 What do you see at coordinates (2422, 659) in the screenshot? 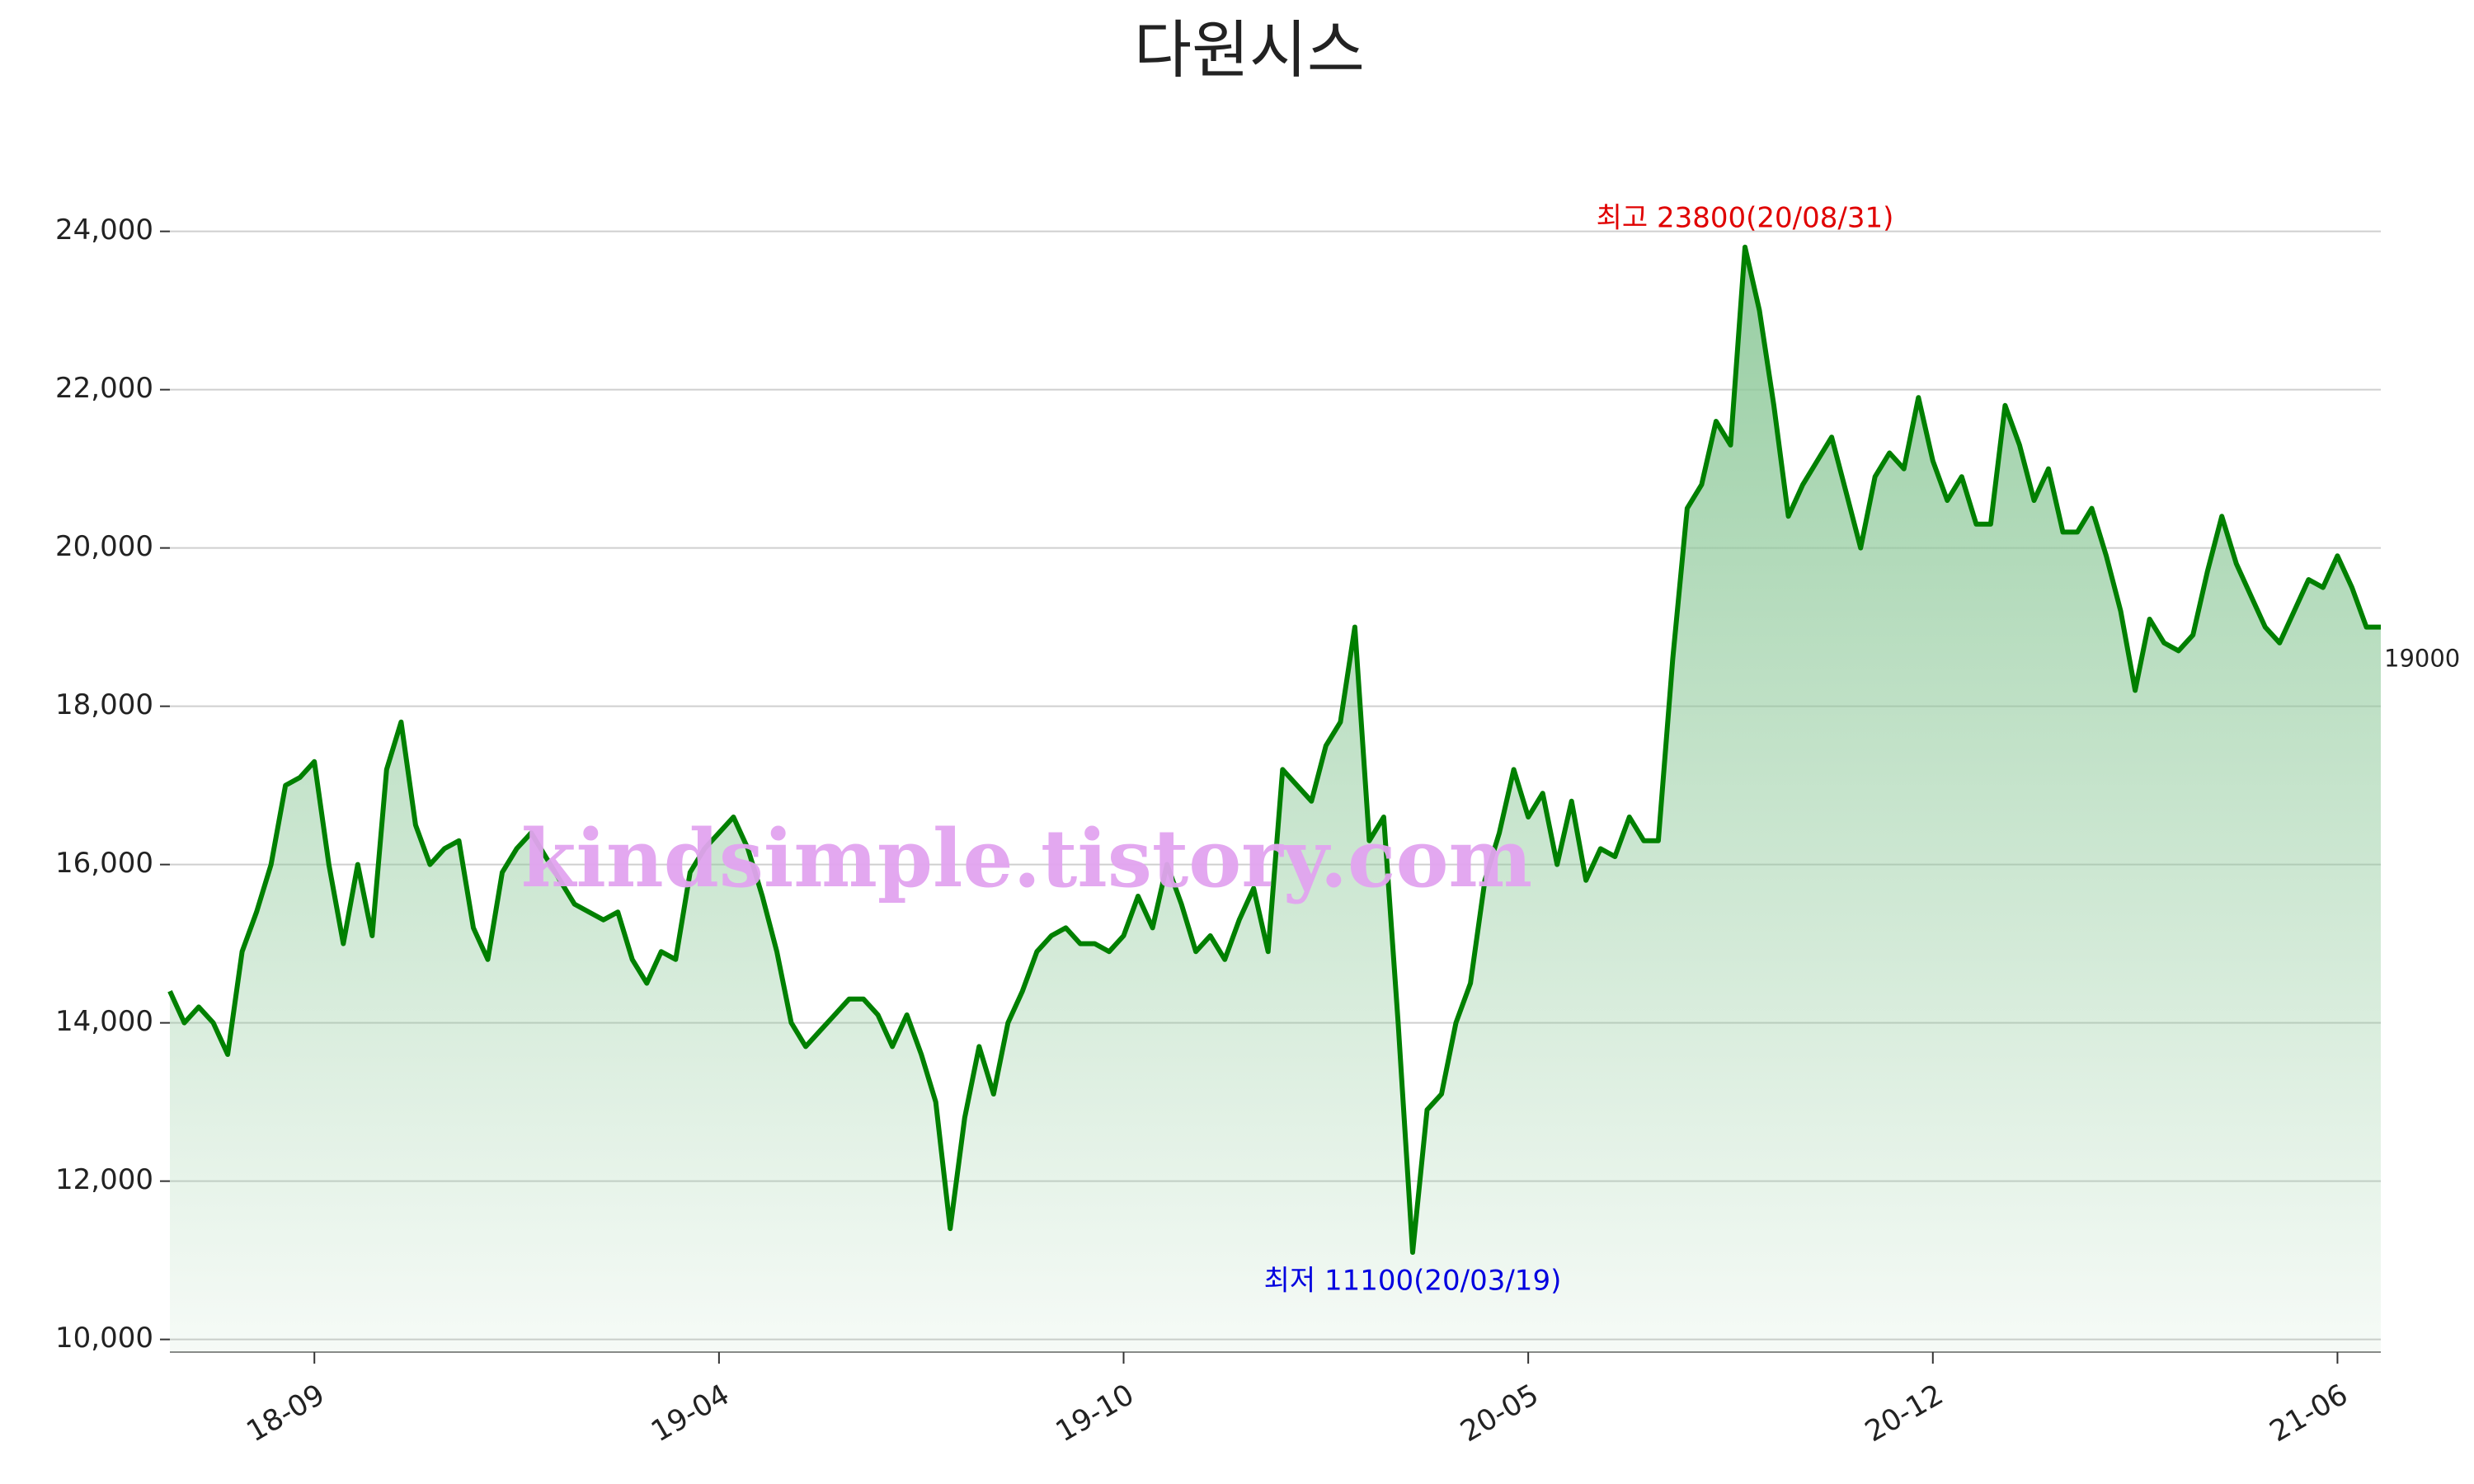
I see `last-value-label: 19000` at bounding box center [2422, 659].